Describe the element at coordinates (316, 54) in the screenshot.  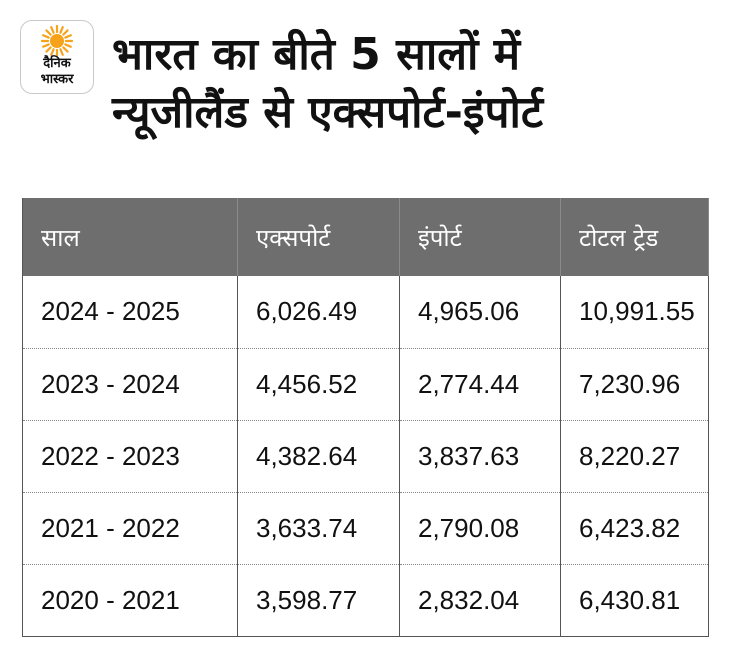
I see `title-line-1: भारत का बीते 5 सालों में` at that location.